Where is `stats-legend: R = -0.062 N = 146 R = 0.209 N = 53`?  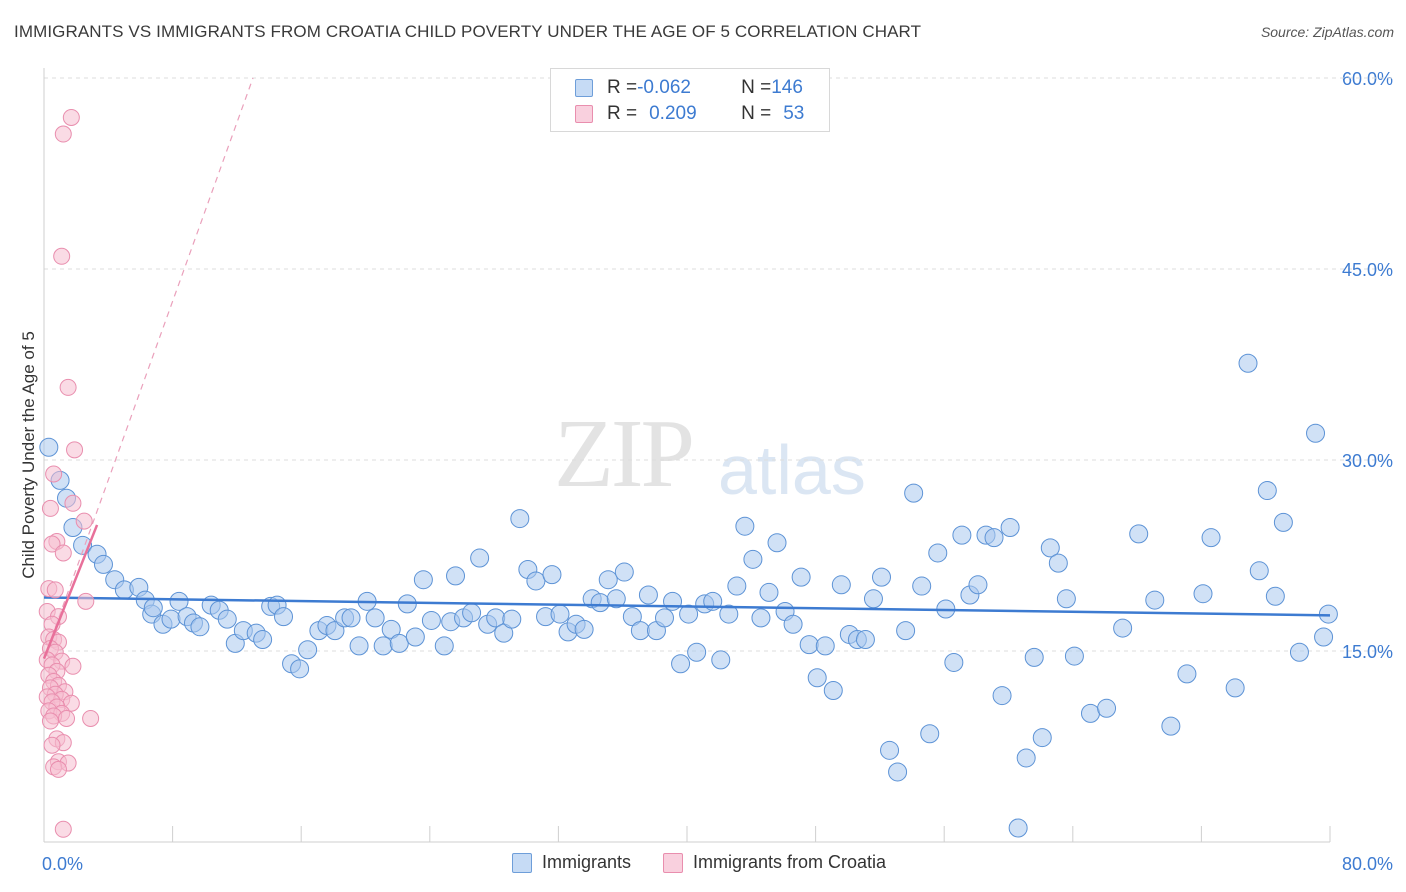
stats-legend: R = -0.062 N = 146 R = 0.209 N = 53 is located at coordinates (690, 100).